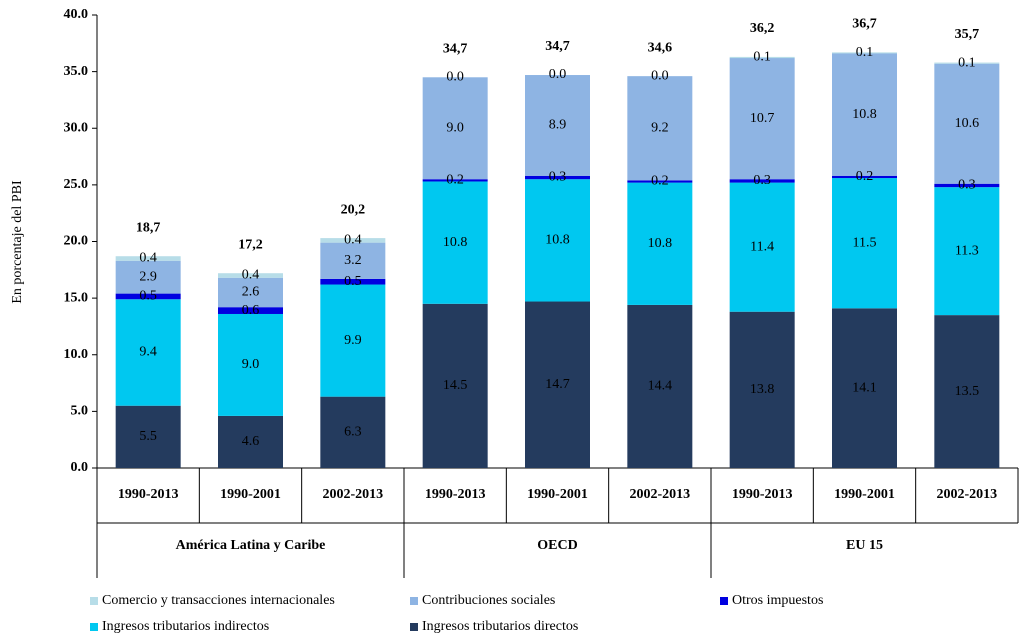 This screenshot has height=639, width=1021. Describe the element at coordinates (218, 600) in the screenshot. I see `legend-label: Comercio y transacciones internacionales` at that location.